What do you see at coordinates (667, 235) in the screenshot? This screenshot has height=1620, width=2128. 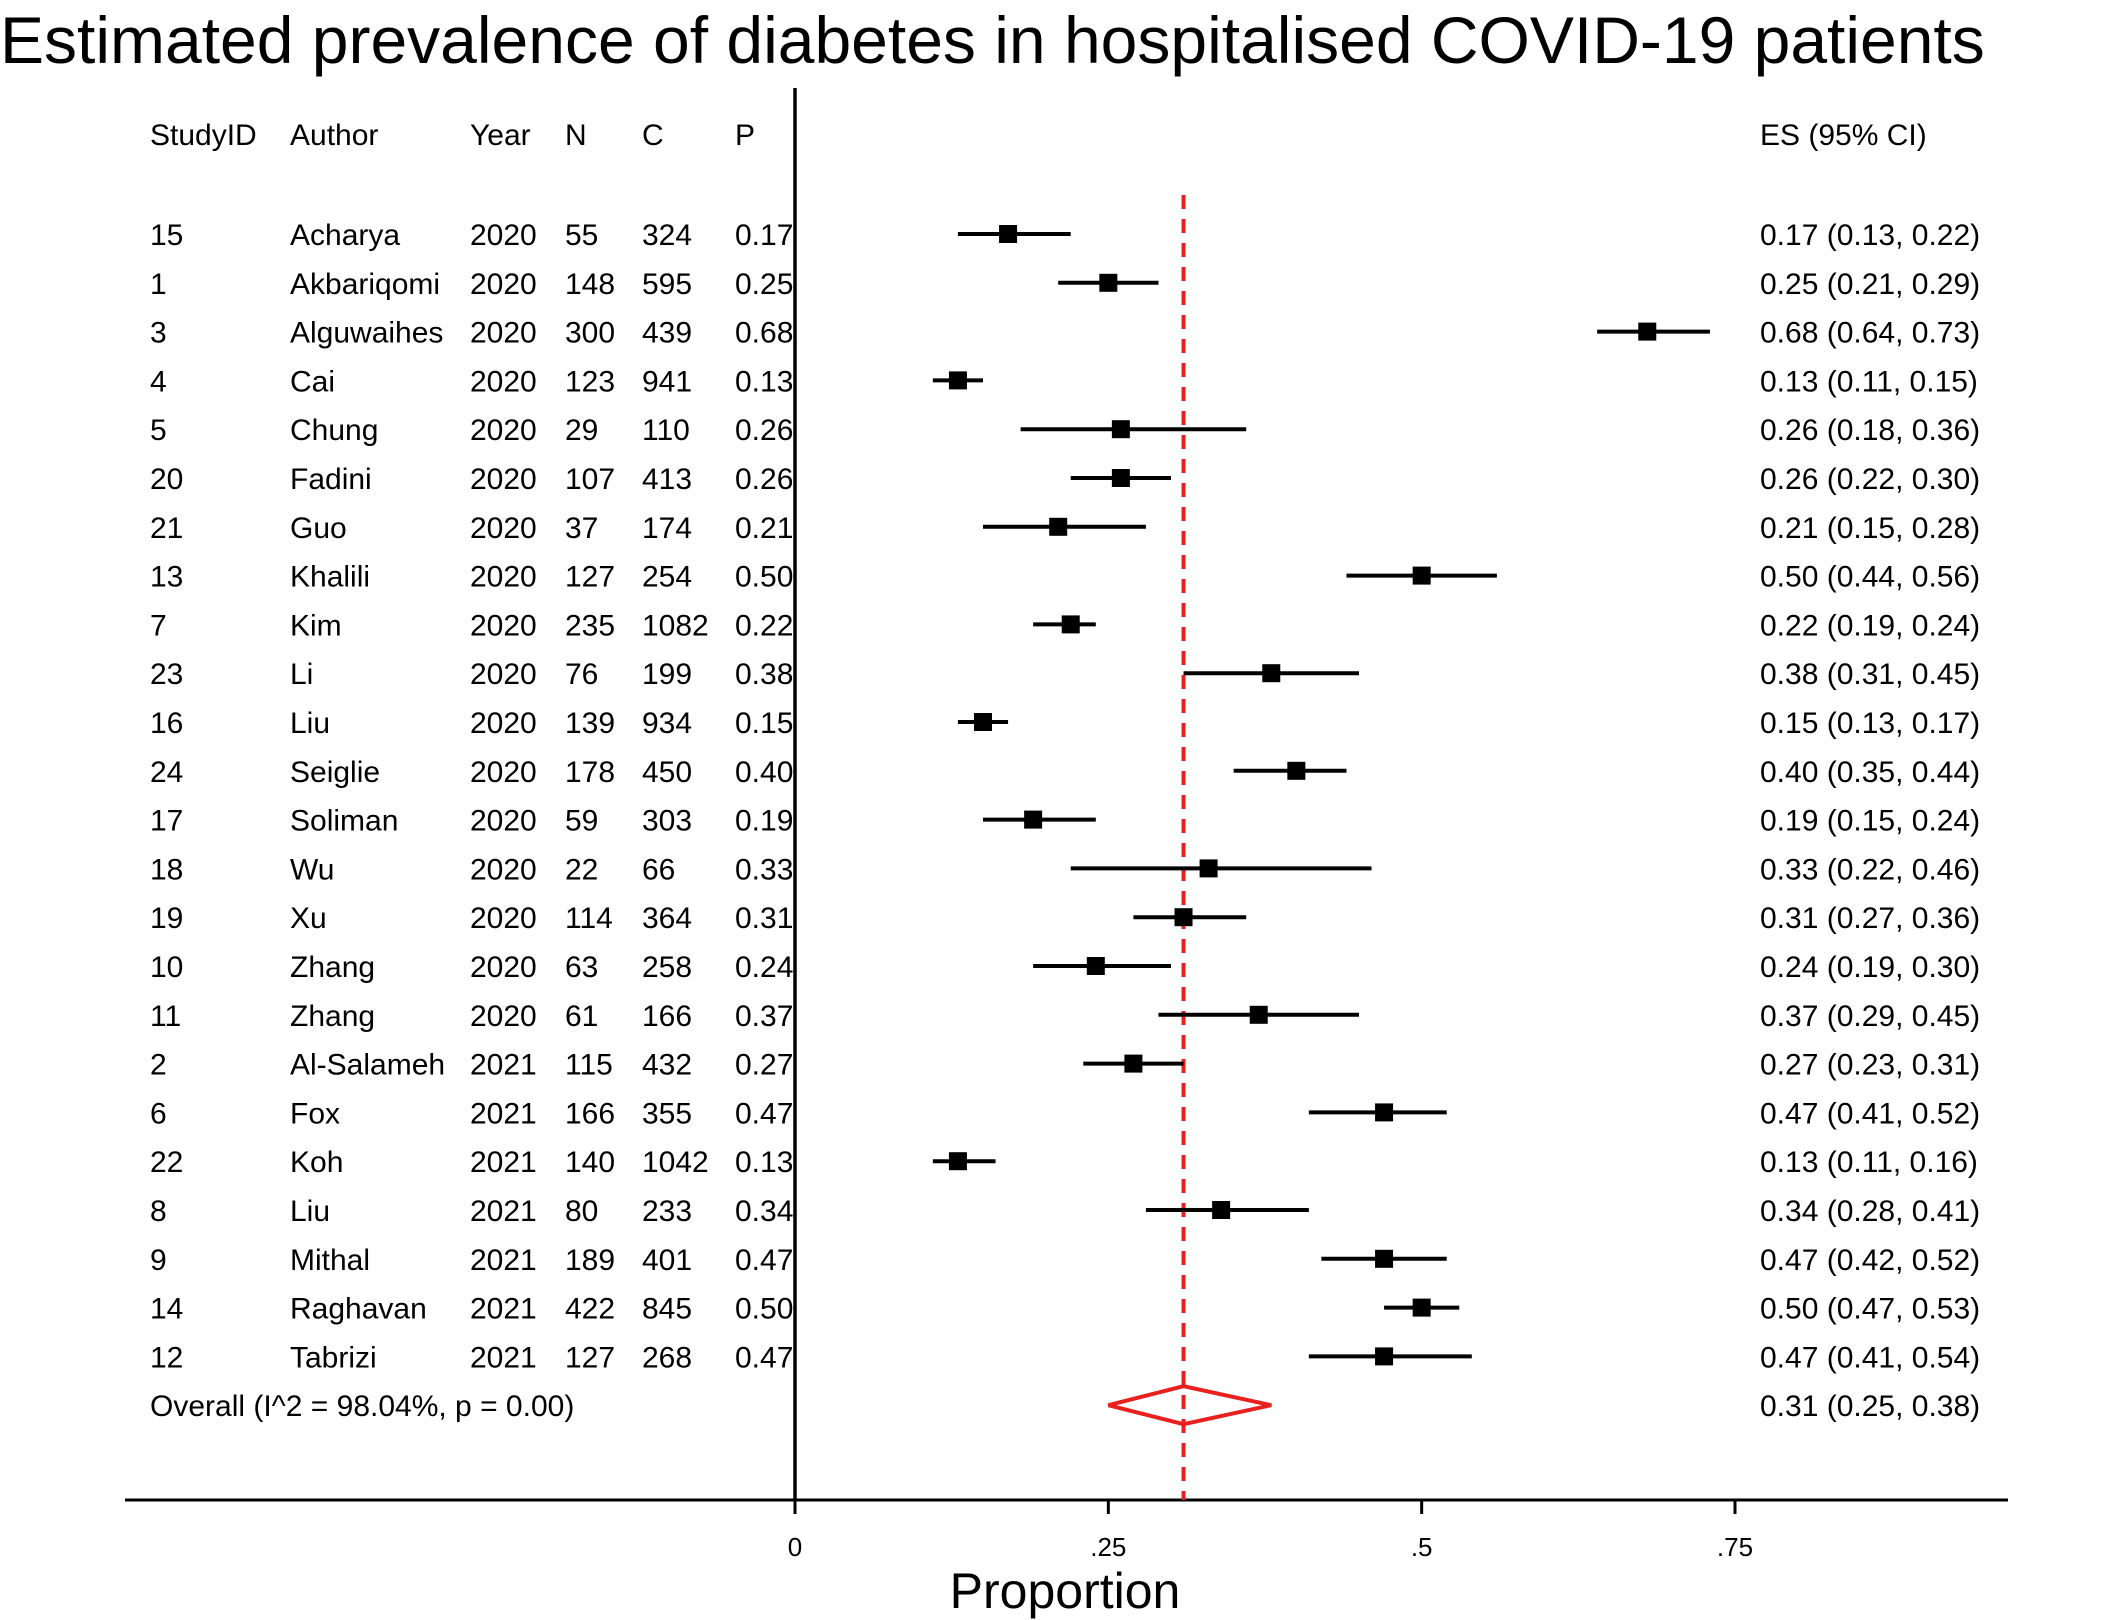 I see `study-c: 324` at bounding box center [667, 235].